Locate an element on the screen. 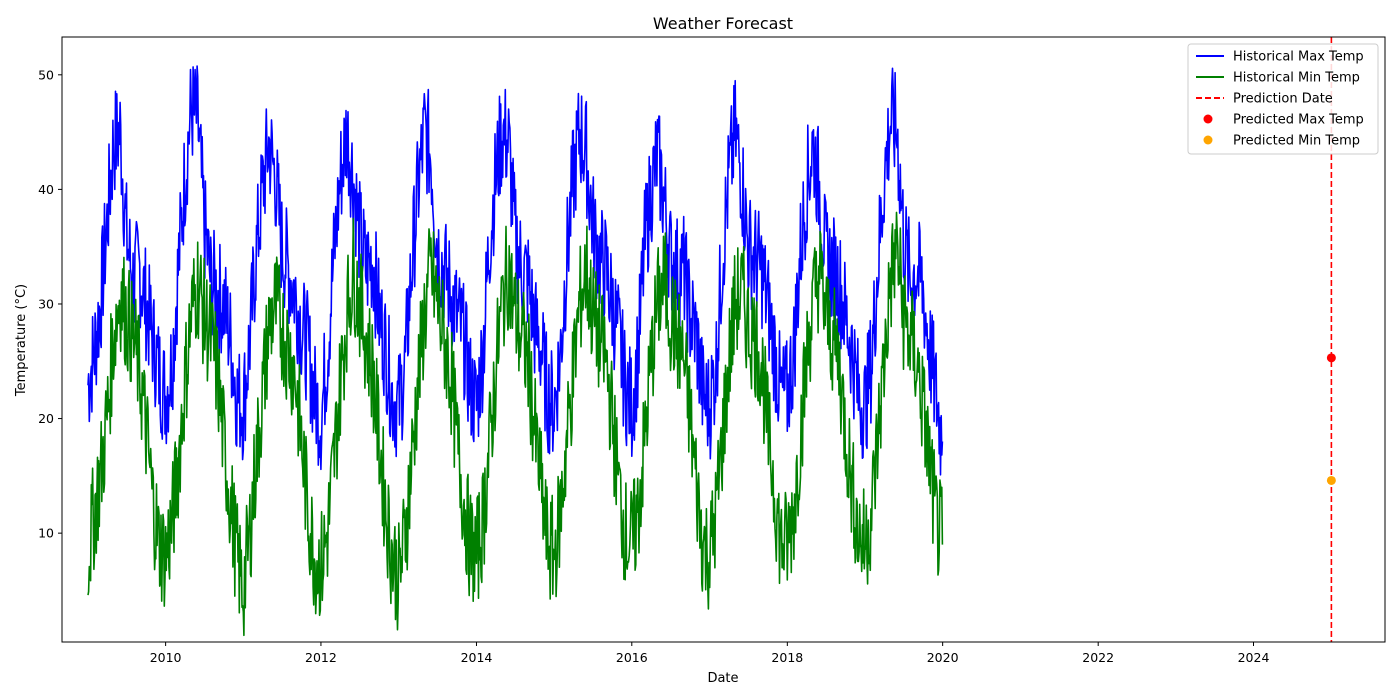 The height and width of the screenshot is (700, 1400). x-tick-label: 2018 is located at coordinates (787, 657).